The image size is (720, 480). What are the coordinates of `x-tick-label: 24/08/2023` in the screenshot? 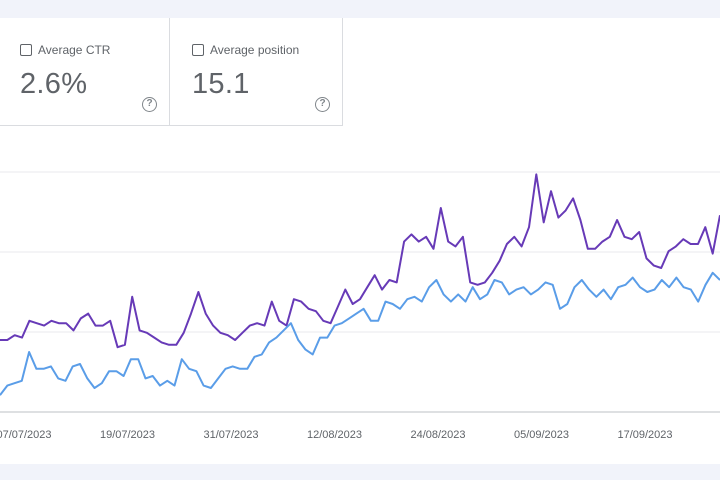 It's located at (437, 435).